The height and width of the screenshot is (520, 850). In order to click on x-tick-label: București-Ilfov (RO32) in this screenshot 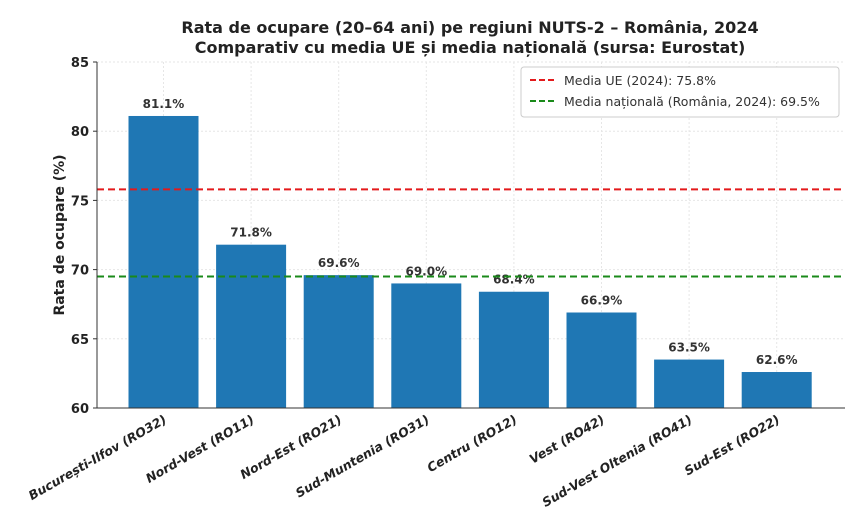, I will do `click(97, 457)`.